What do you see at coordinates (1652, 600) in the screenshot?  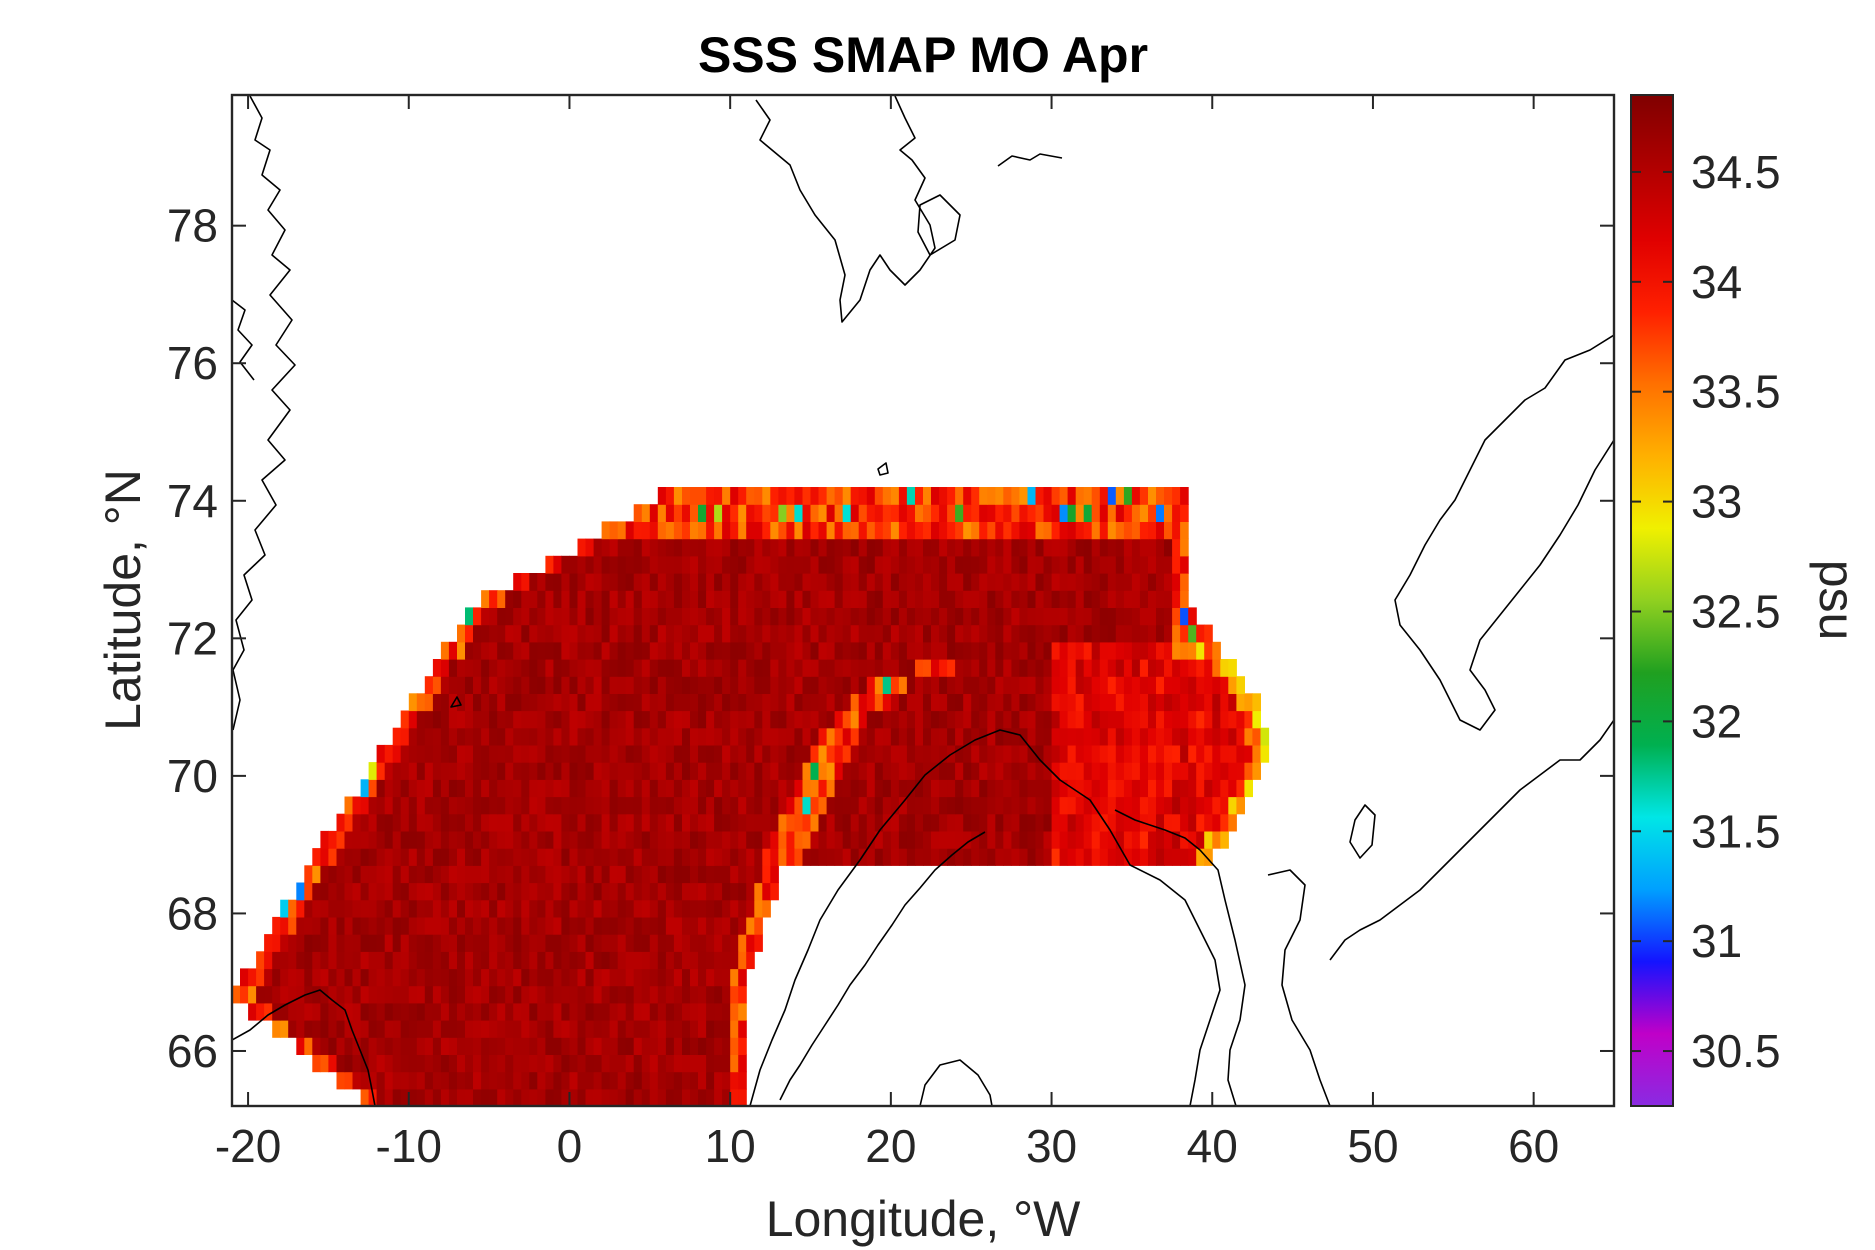 I see `colorbar-gradient` at bounding box center [1652, 600].